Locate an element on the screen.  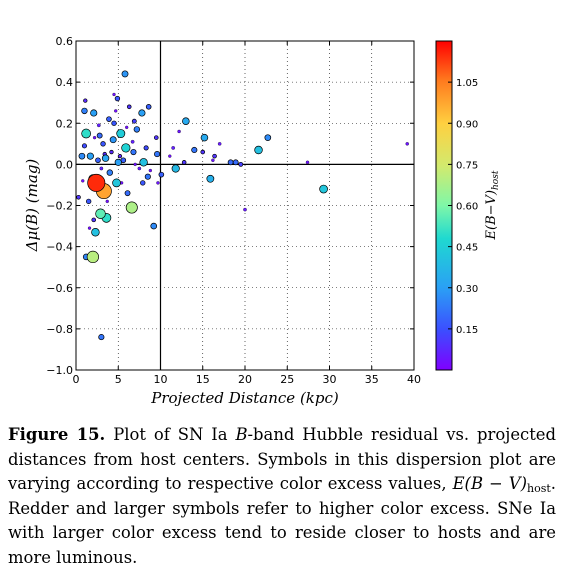
caption-color-excess: E(B − V) is located at coordinates (489, 484).